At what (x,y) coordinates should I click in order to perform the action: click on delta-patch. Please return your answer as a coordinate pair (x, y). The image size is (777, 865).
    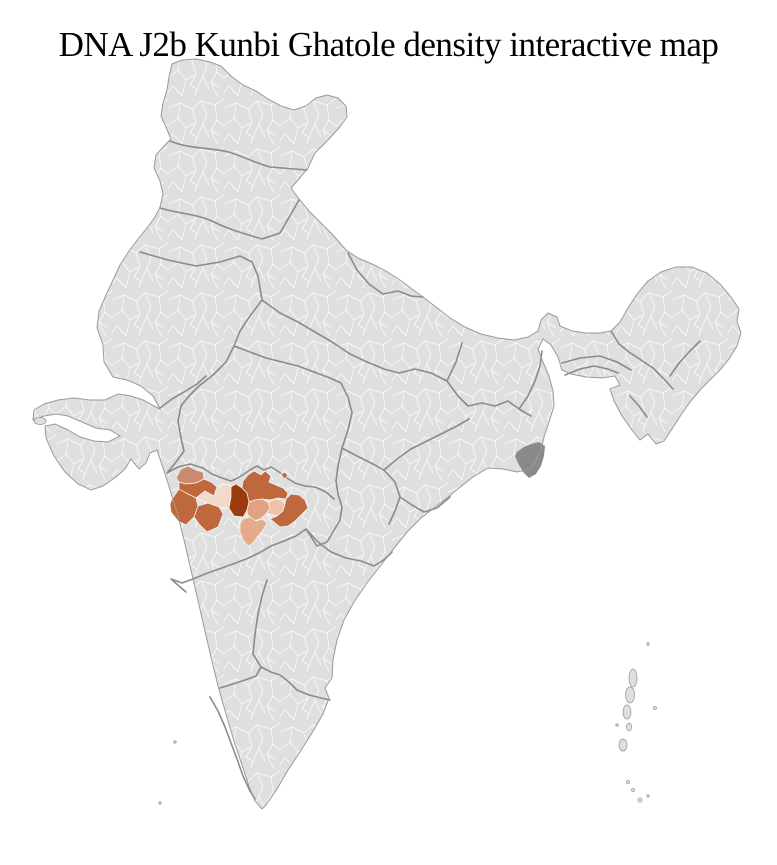
    Looking at the image, I should click on (530, 460).